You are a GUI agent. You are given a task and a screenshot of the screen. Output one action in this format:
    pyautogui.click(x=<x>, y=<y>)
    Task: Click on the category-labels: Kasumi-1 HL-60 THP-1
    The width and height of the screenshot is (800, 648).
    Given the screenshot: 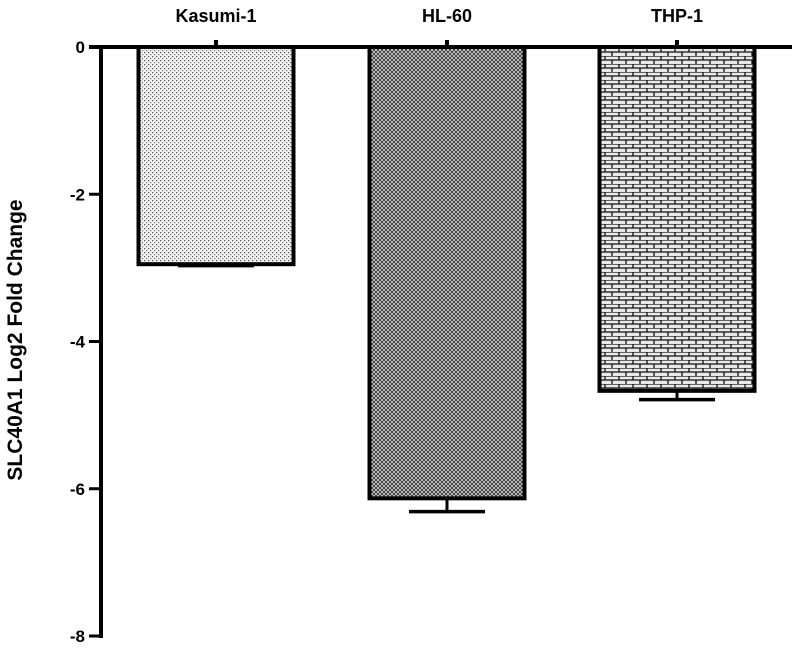 What is the action you would take?
    pyautogui.click(x=439, y=26)
    